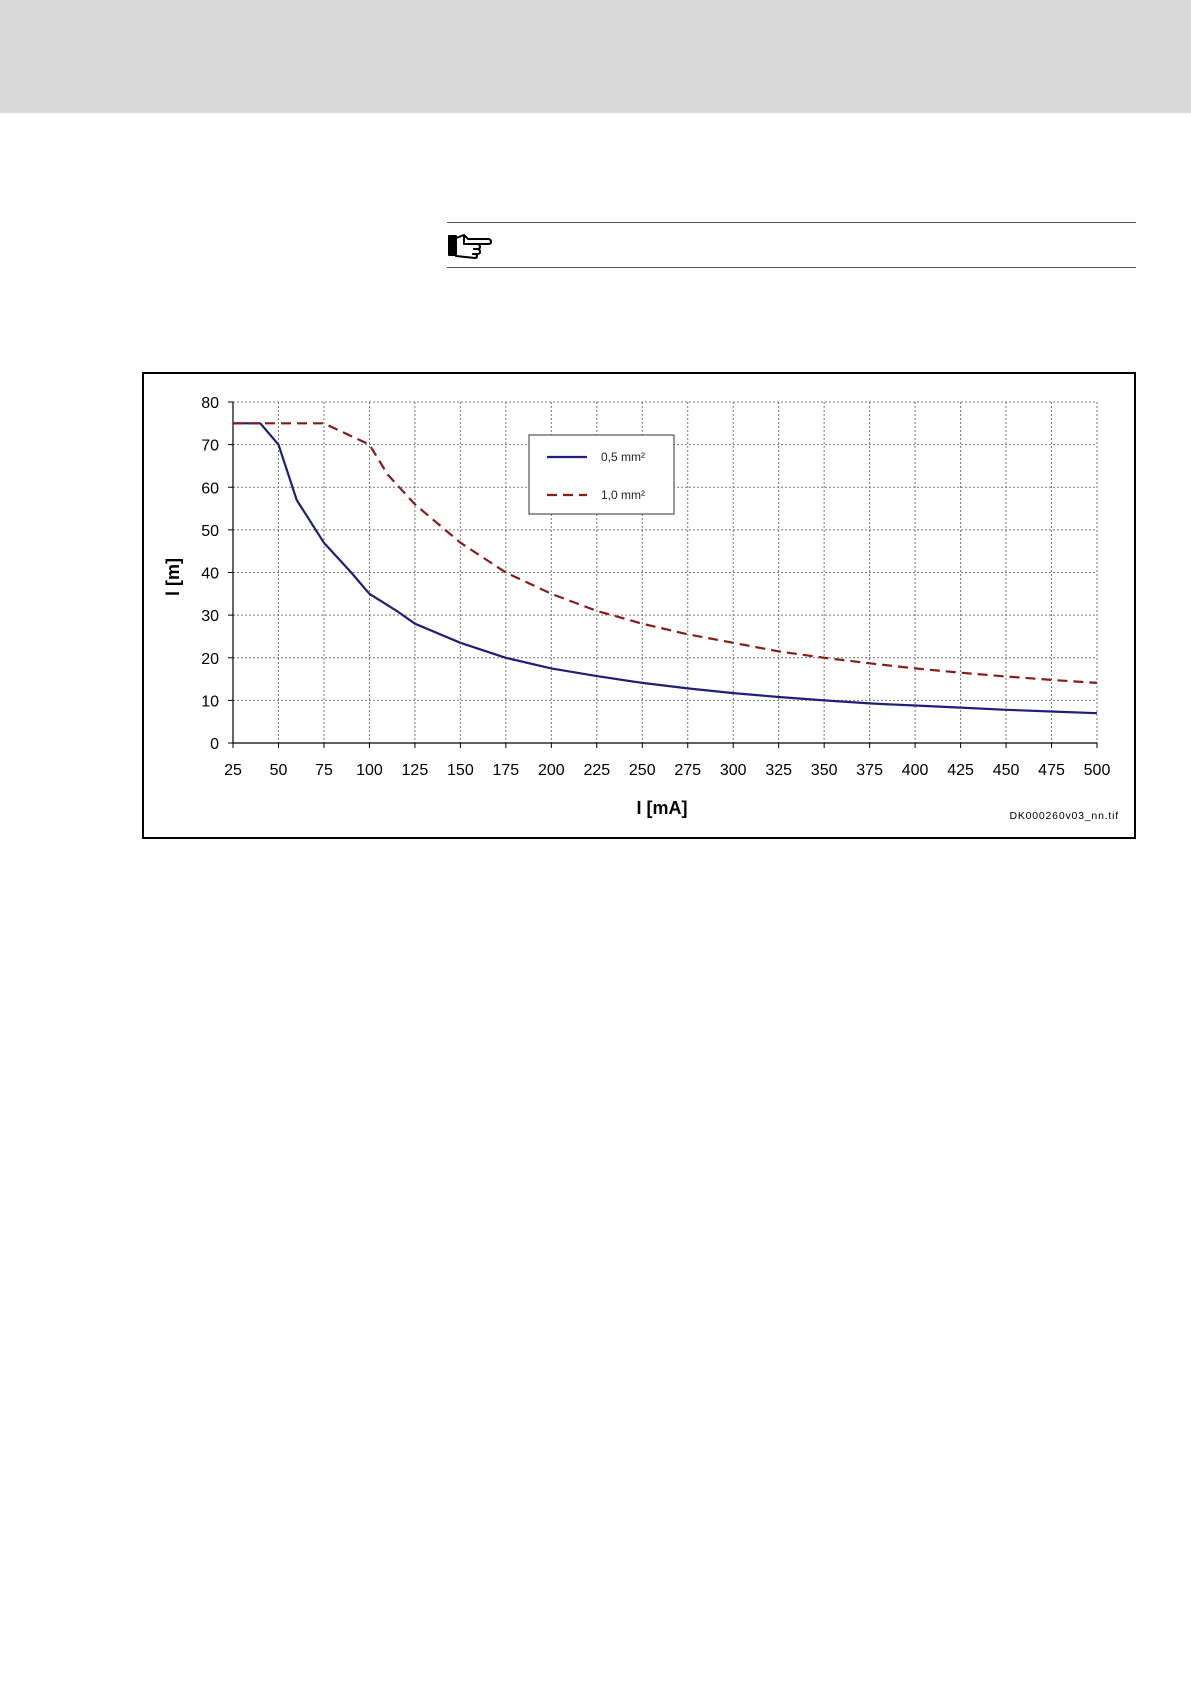  I want to click on y-tick-label: 40, so click(210, 574).